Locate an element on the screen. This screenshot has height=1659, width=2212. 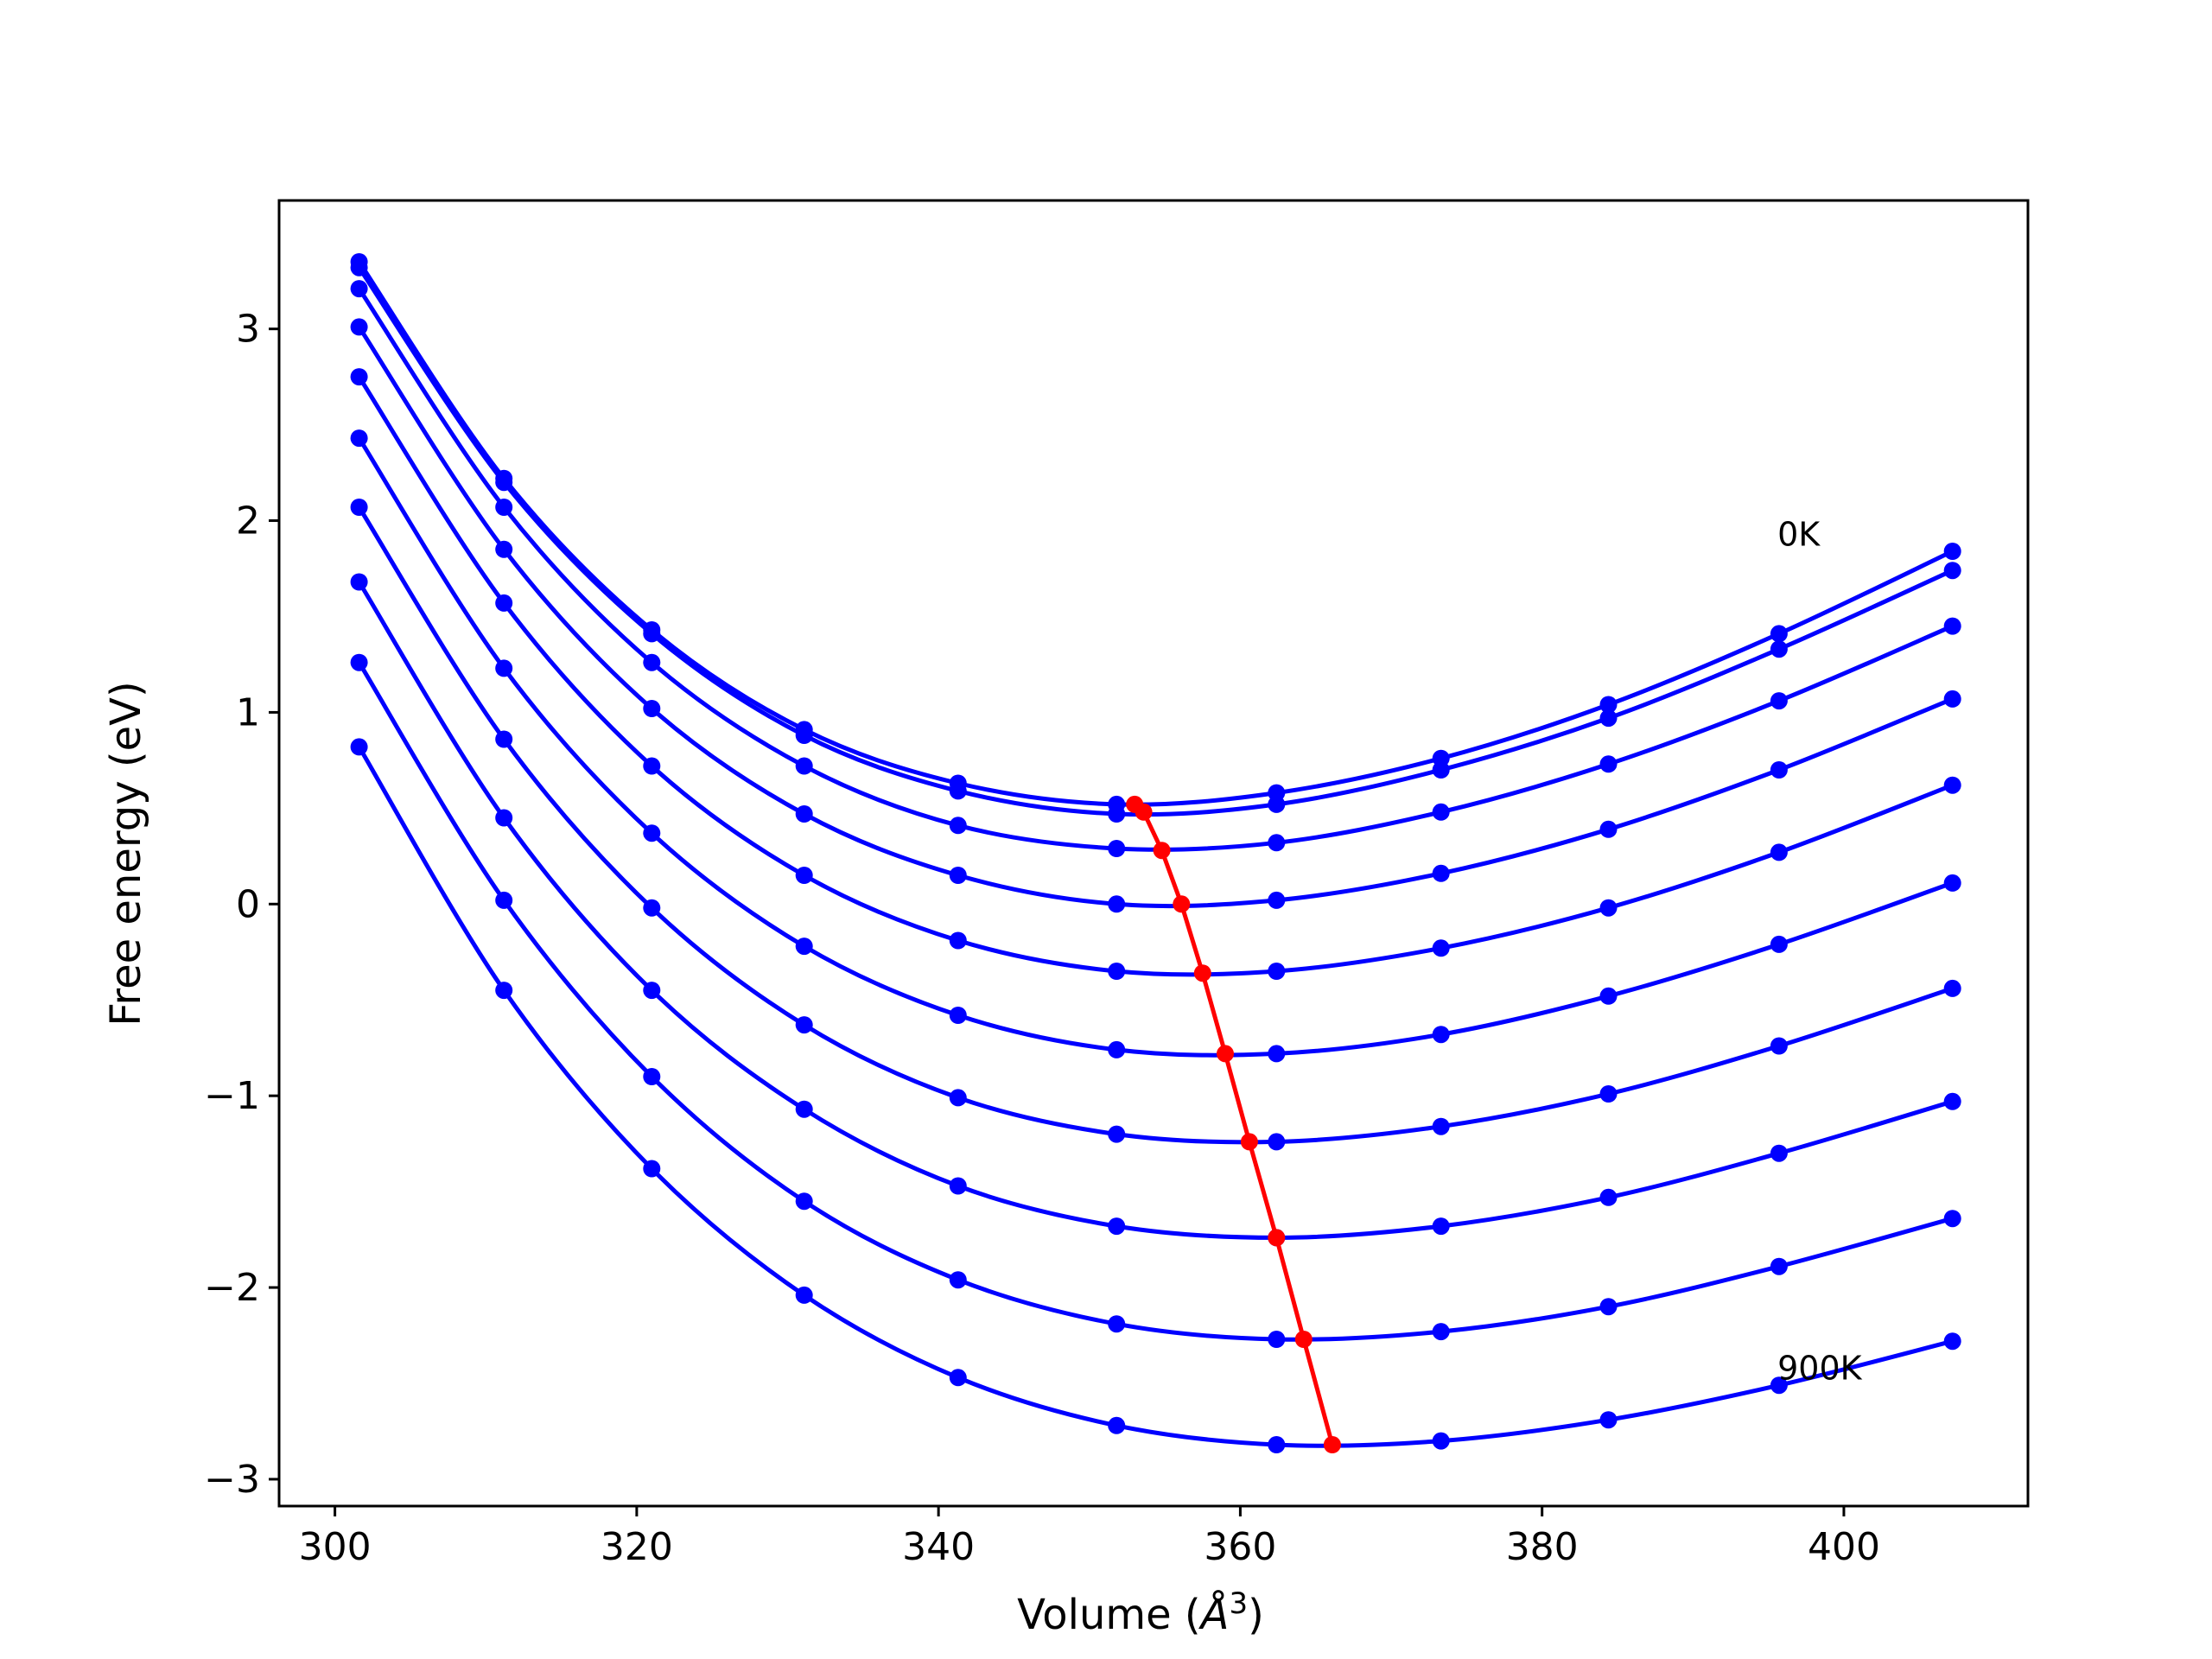
x-tick-label-0: 300 is located at coordinates (335, 1547).